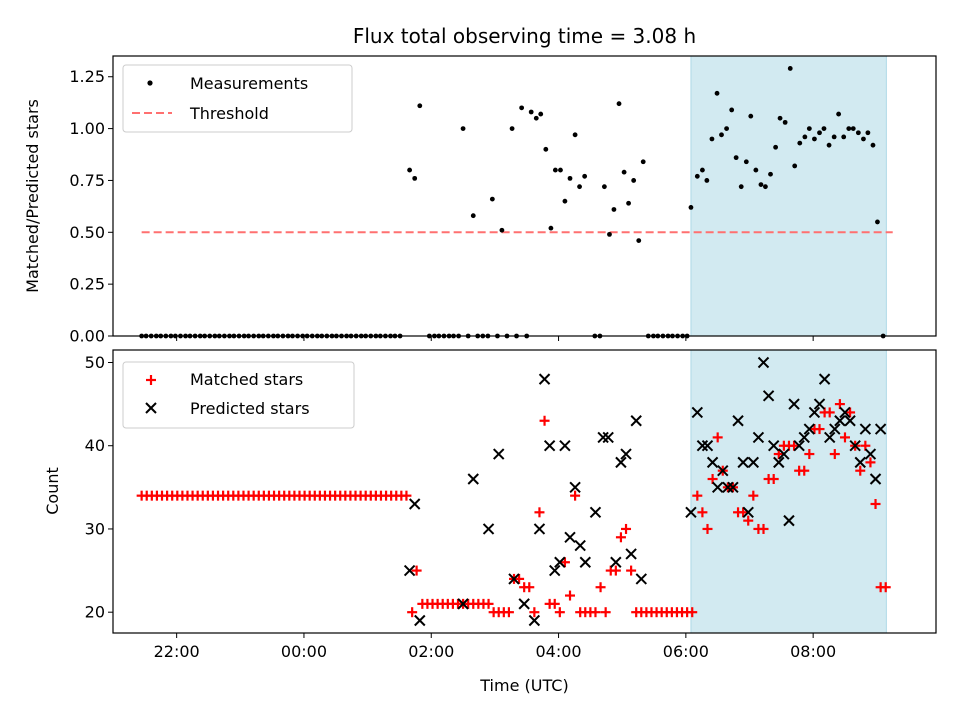 The image size is (960, 720). Describe the element at coordinates (813, 651) in the screenshot. I see `x-tick-label: 08:00` at that location.